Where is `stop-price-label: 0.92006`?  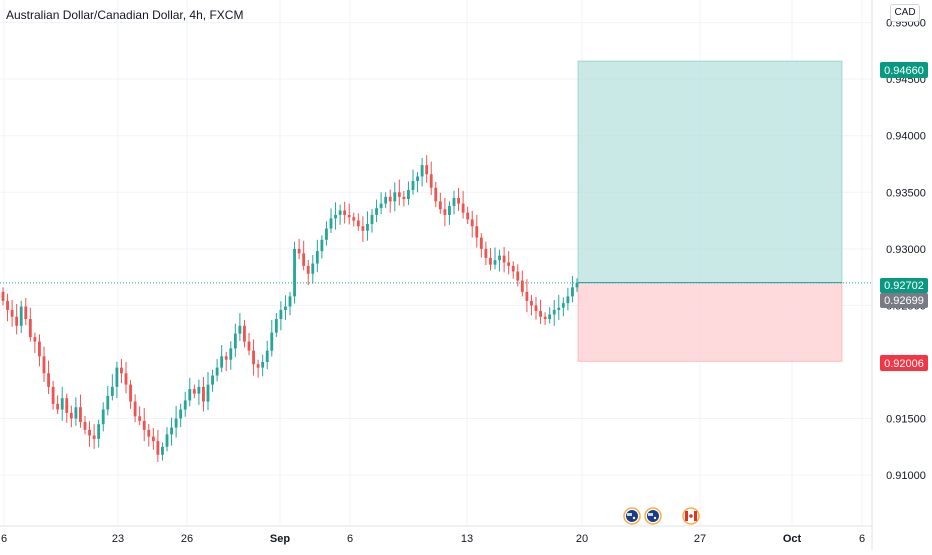 stop-price-label: 0.92006 is located at coordinates (904, 364).